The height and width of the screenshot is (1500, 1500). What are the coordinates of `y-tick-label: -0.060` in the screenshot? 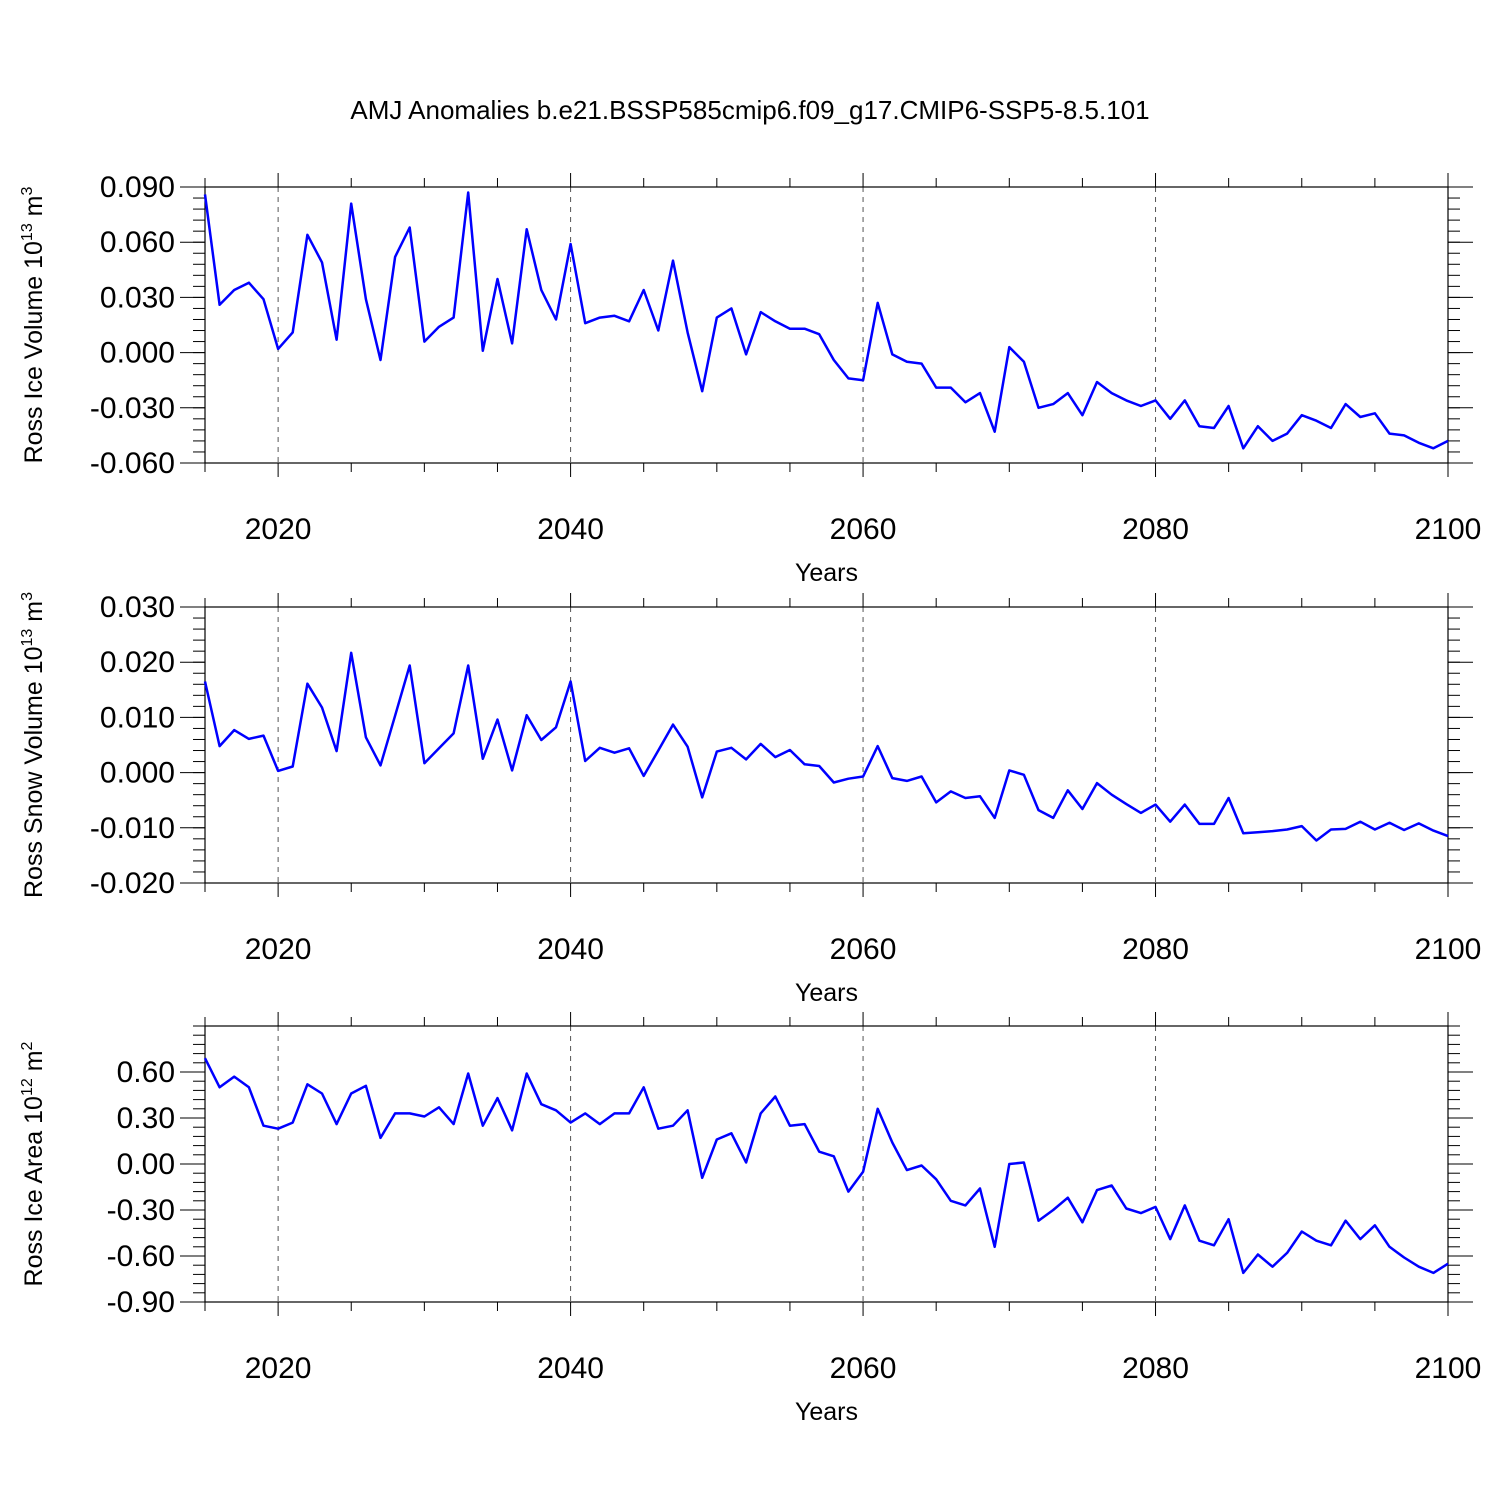 It's located at (132, 463).